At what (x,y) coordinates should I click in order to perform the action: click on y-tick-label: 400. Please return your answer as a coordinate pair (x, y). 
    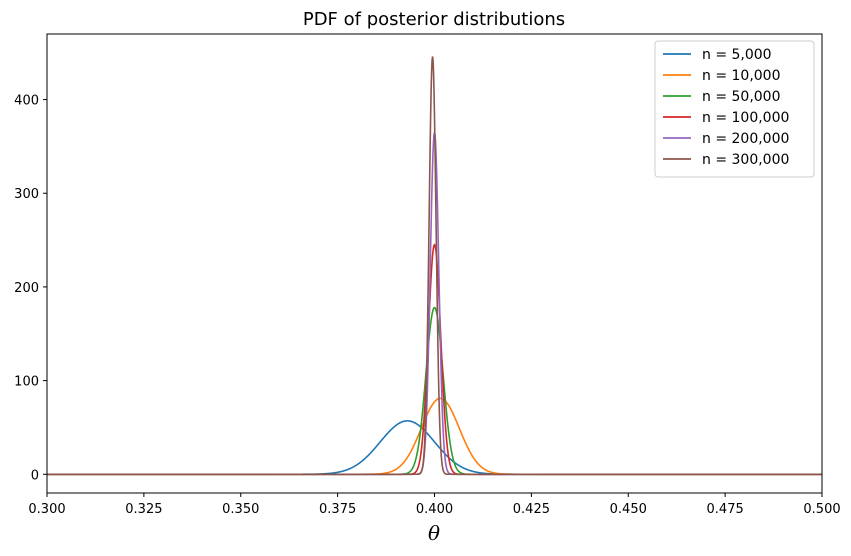
    Looking at the image, I should click on (26, 101).